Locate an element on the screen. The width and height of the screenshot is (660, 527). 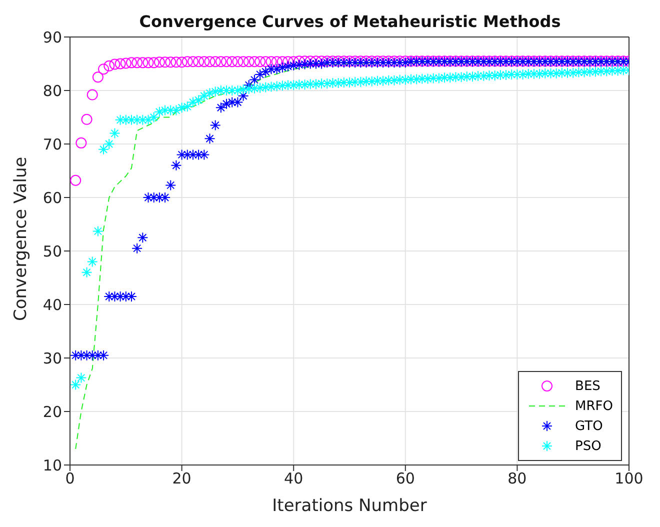
chart-title: Convergence Curves of Metaheuristic Methods is located at coordinates (350, 21).